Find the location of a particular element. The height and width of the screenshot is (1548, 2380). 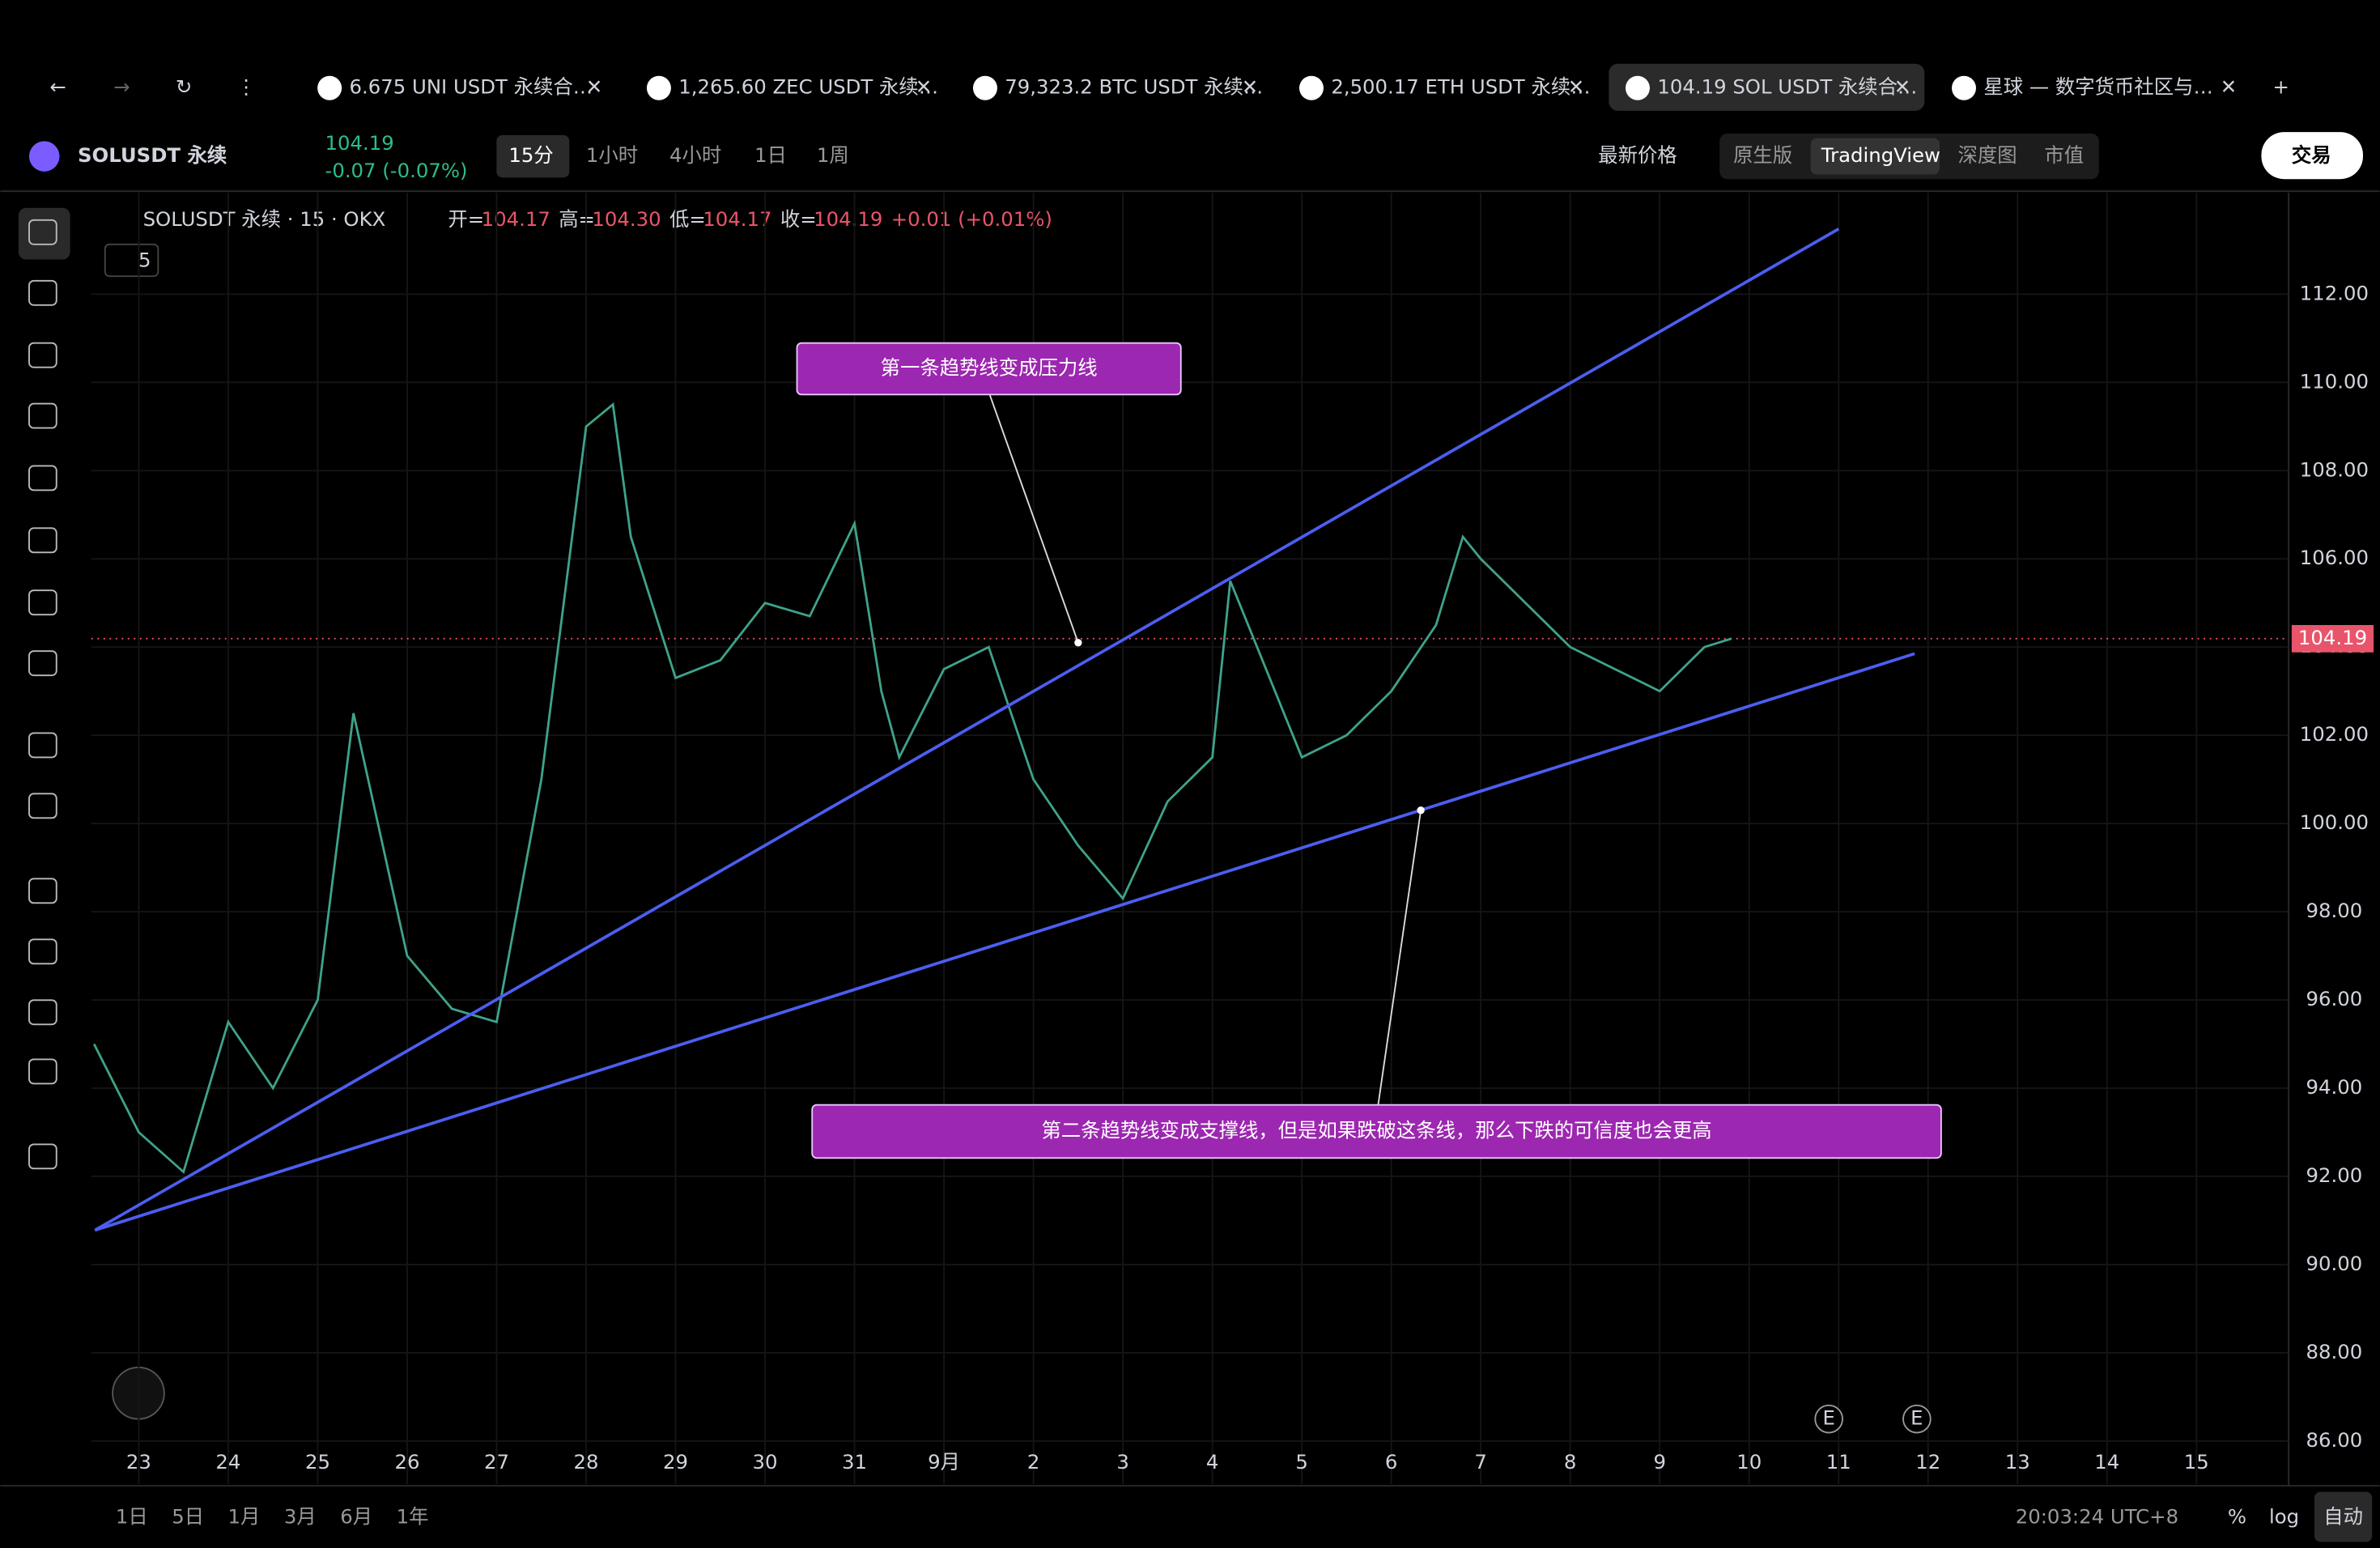

interval: 15分 is located at coordinates (530, 155).